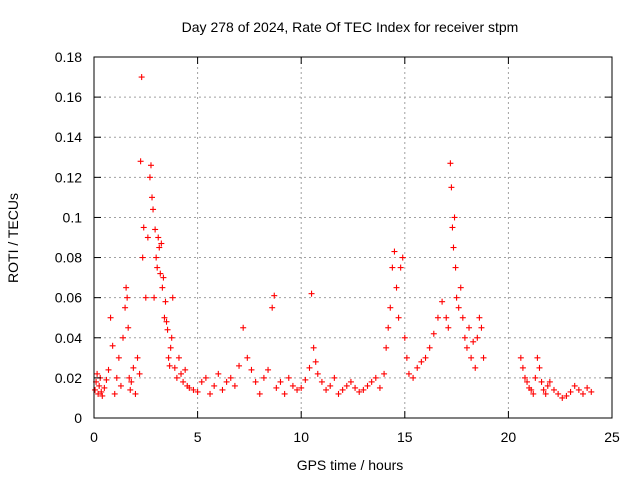  Describe the element at coordinates (68, 258) in the screenshot. I see `y-tick-label: 0.08` at that location.